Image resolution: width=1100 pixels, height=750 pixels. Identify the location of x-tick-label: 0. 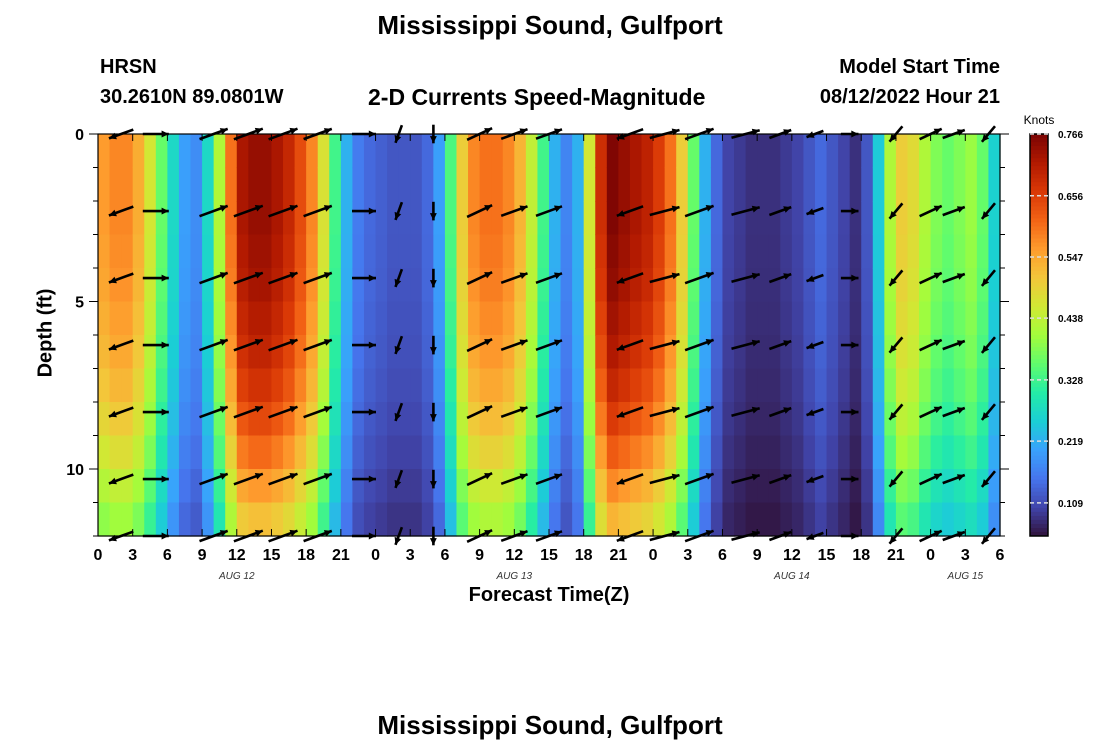
(930, 555).